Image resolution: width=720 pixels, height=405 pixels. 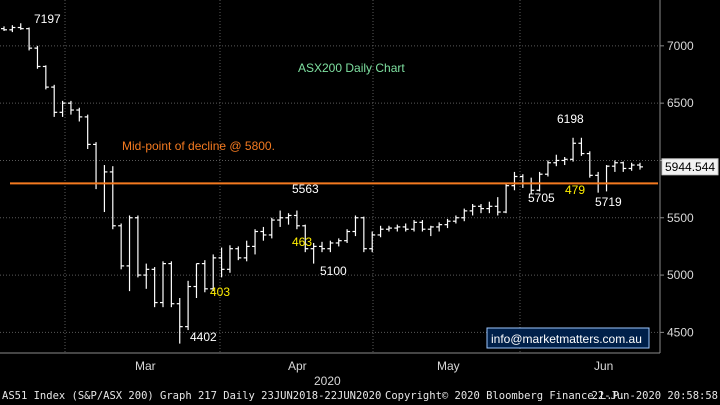 What do you see at coordinates (203, 337) in the screenshot?
I see `price-annotation-4402: 4402` at bounding box center [203, 337].